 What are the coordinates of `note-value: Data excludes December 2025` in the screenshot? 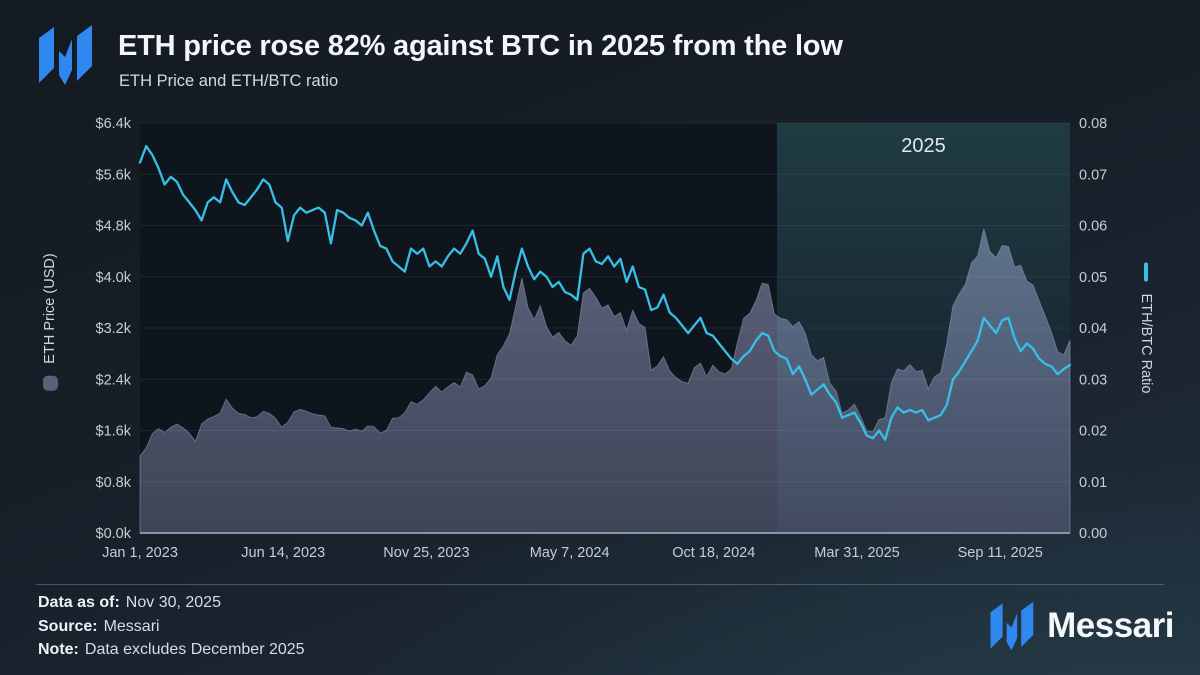 It's located at (194, 649).